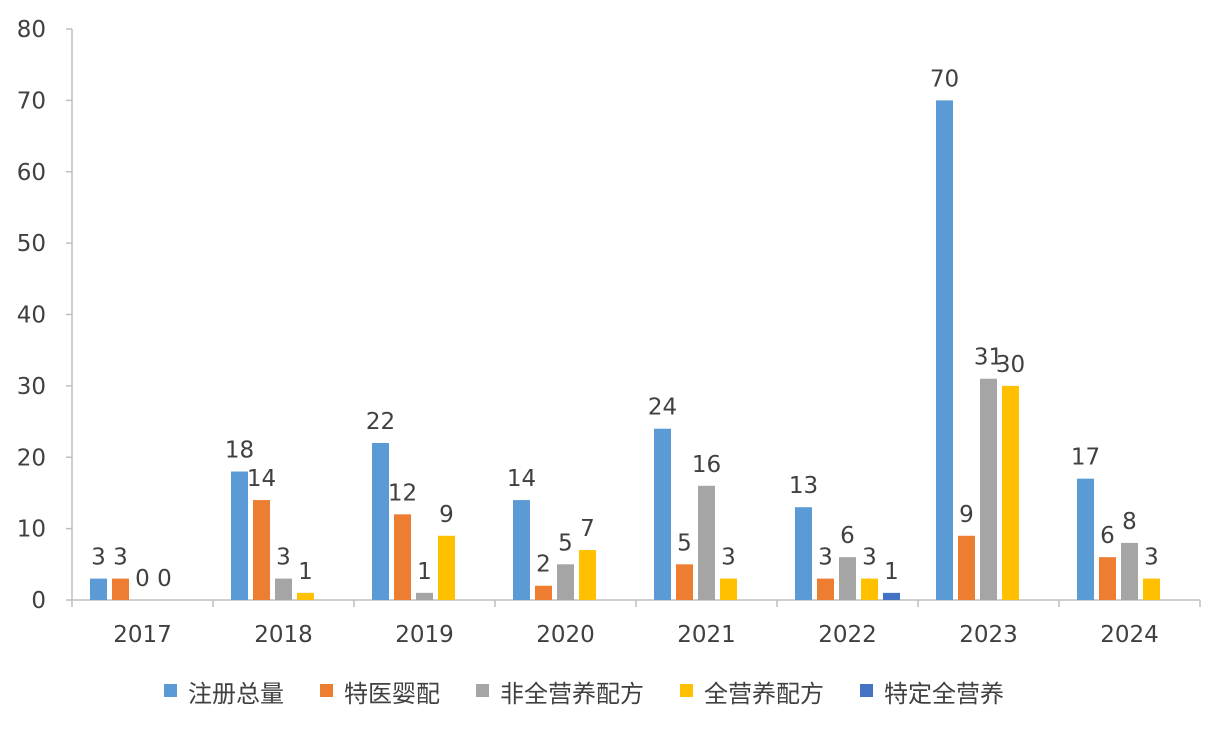 This screenshot has height=737, width=1232. I want to click on y-tick-label: 40, so click(31, 316).